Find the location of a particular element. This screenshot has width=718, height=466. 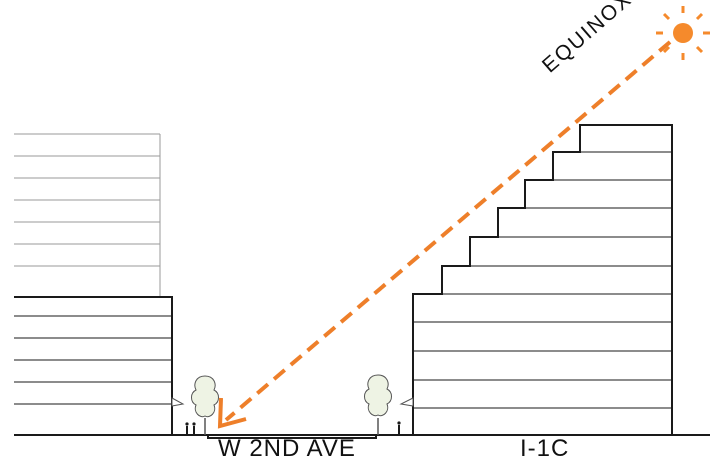

left-building-upper is located at coordinates (87, 215).